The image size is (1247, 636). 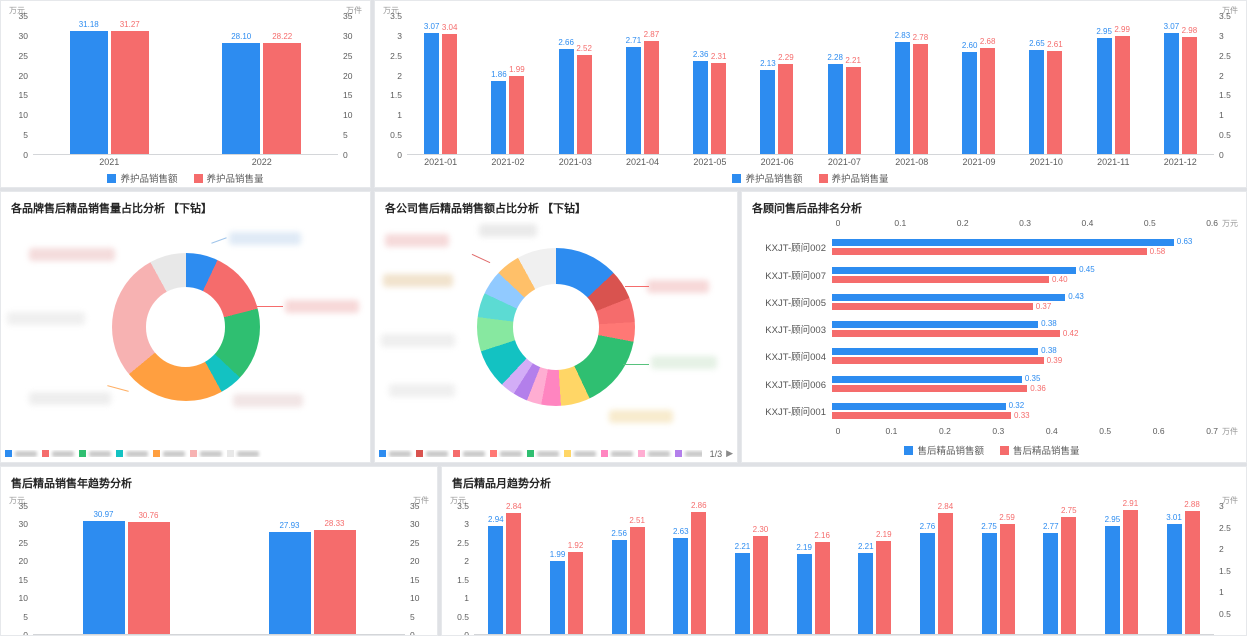 I want to click on bar-value-label: 0.37, so click(x=1043, y=306).